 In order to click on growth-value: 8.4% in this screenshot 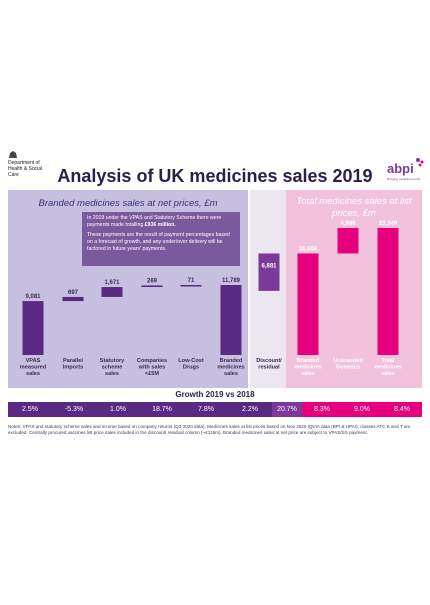, I will do `click(402, 409)`.